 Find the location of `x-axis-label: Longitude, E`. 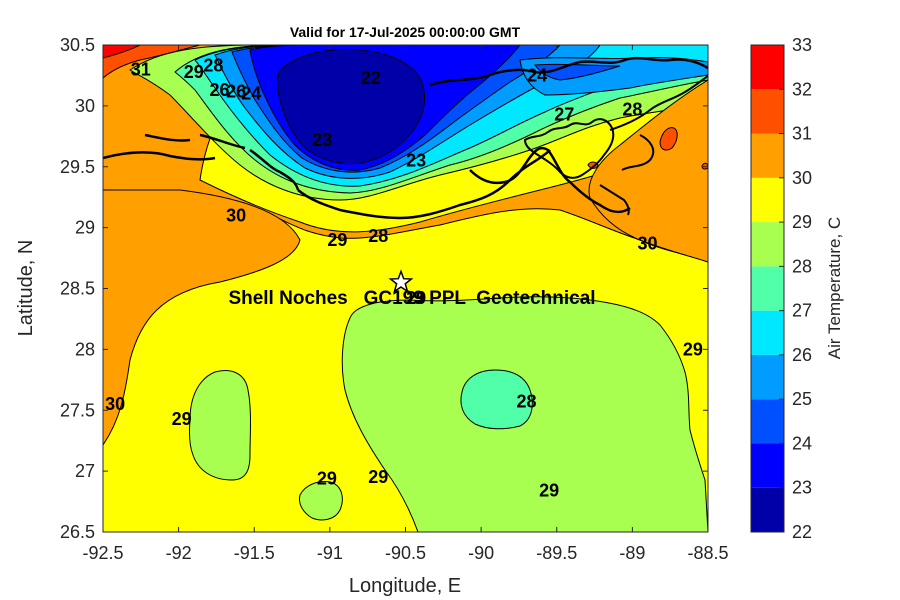

x-axis-label: Longitude, E is located at coordinates (405, 586).